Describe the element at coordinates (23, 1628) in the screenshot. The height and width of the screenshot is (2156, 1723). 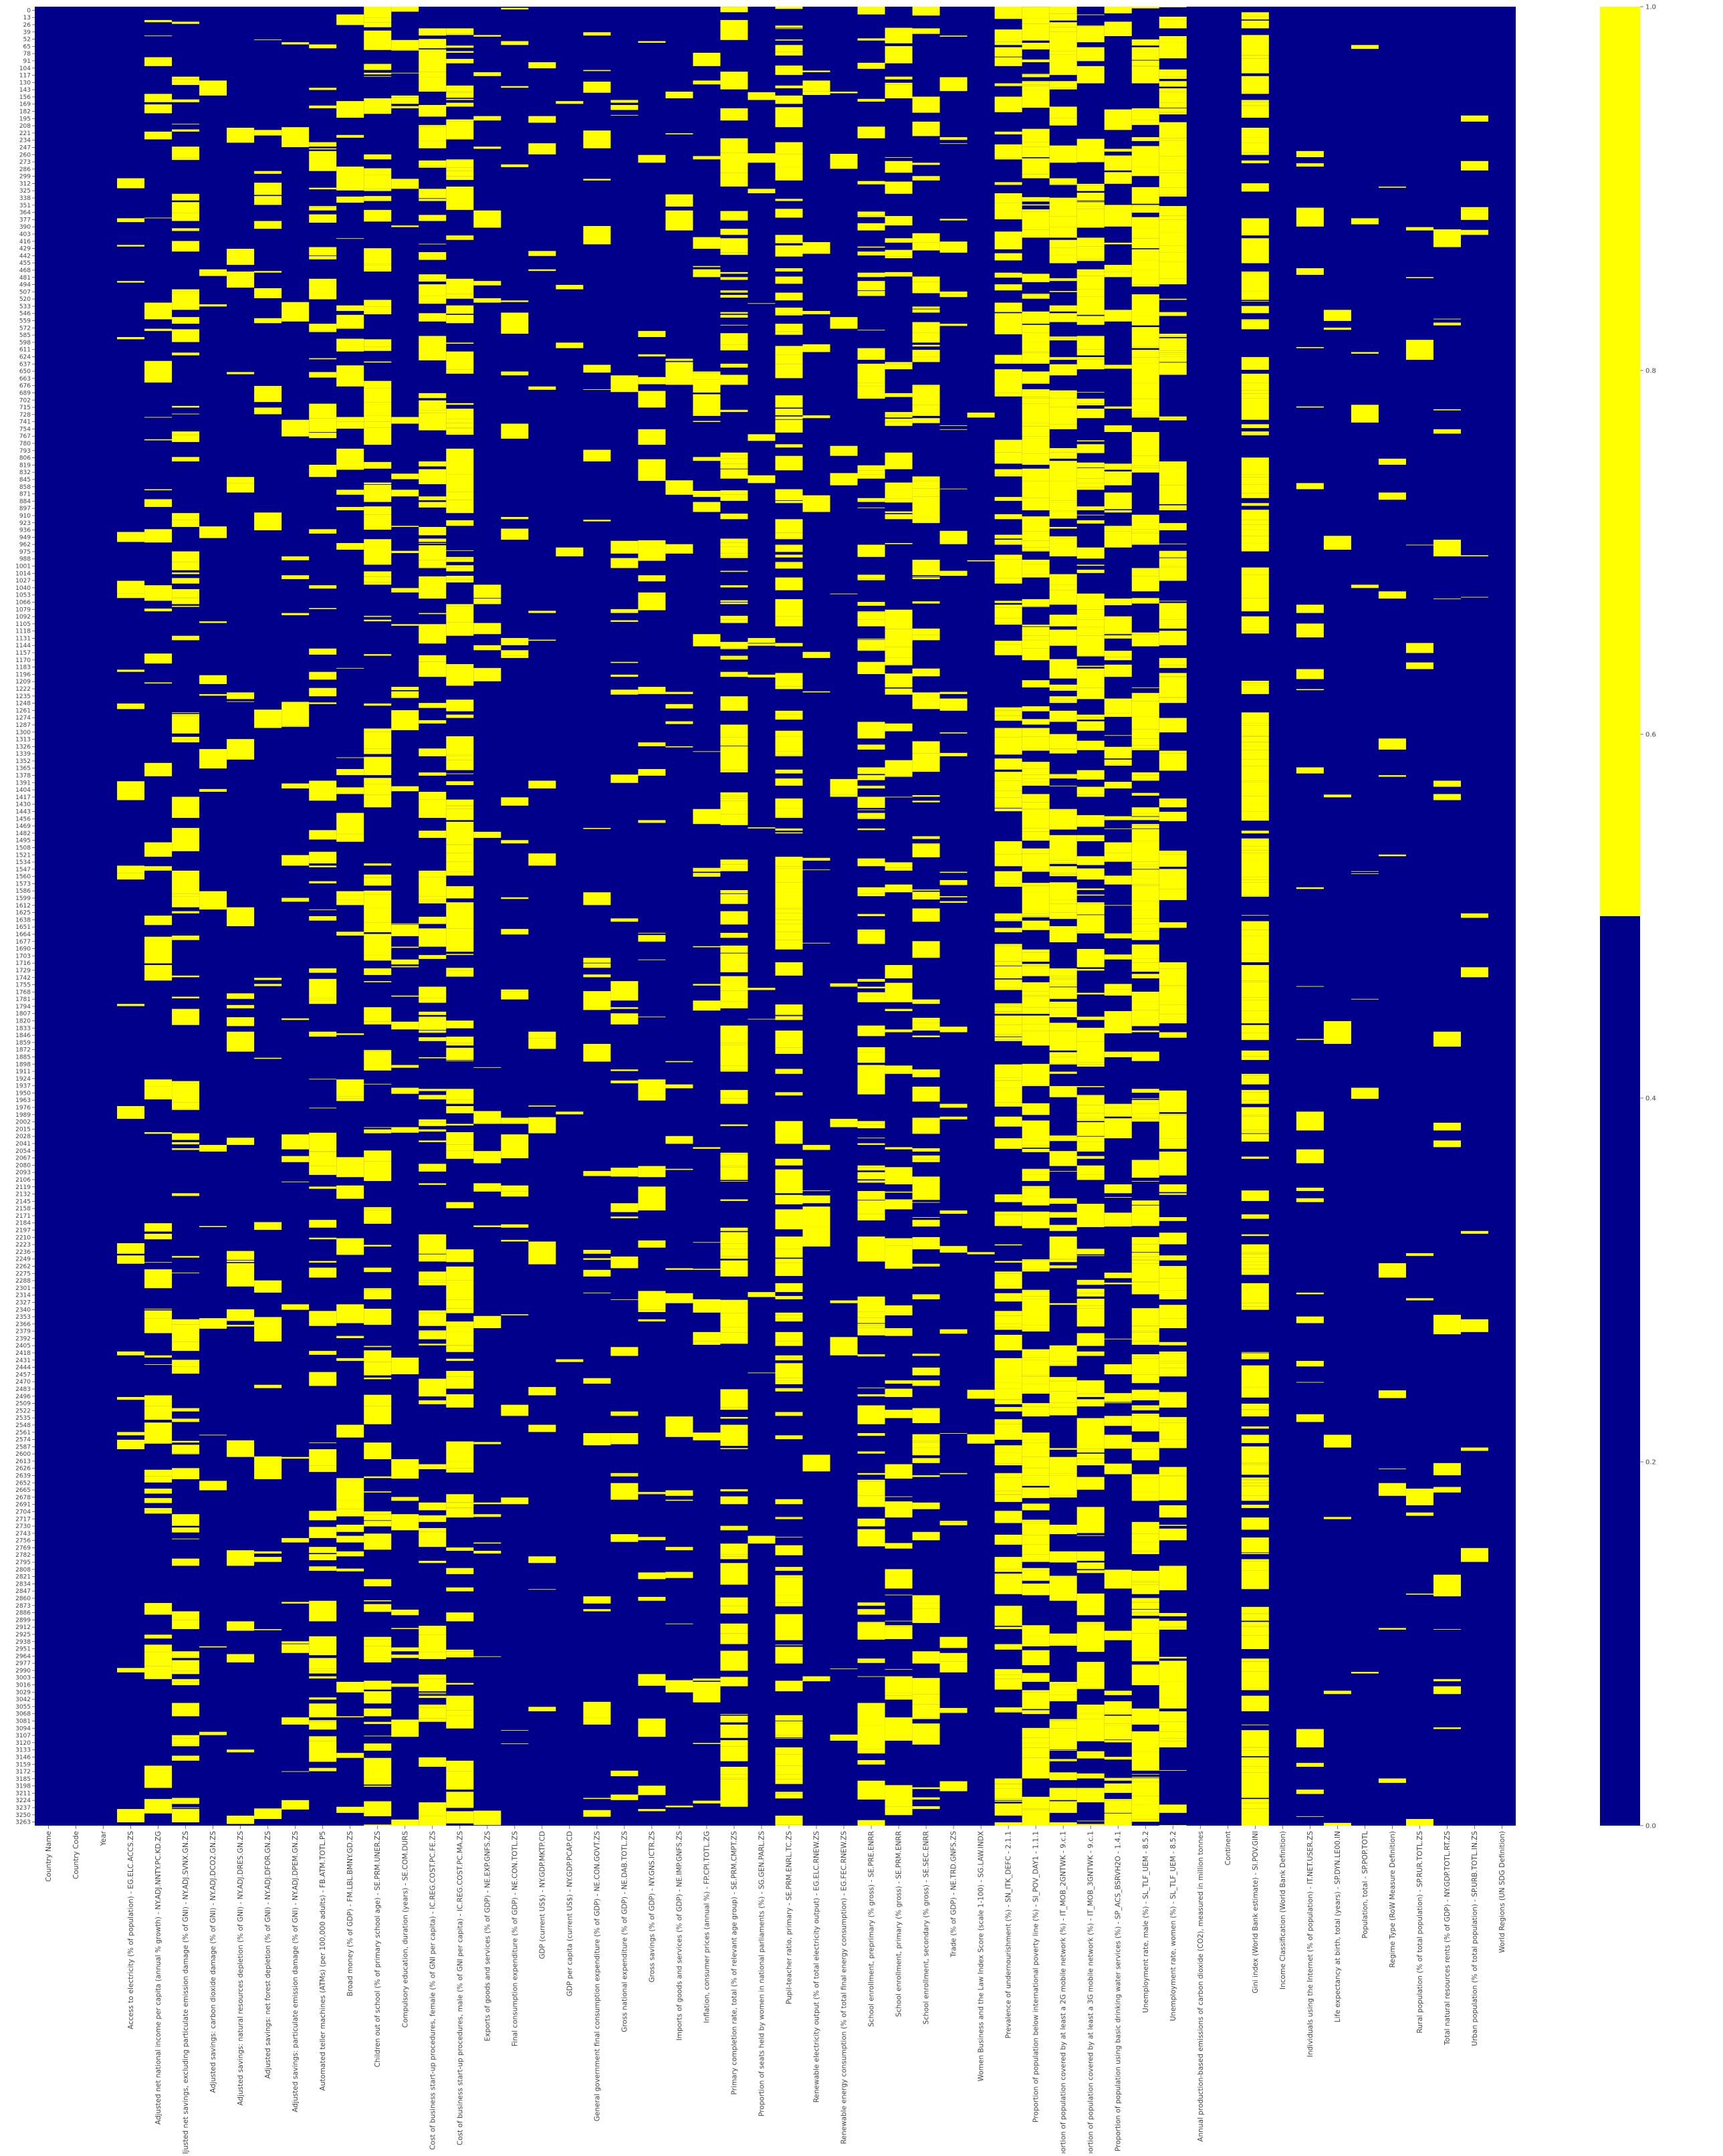
I see `y-tick-label: 2912` at that location.